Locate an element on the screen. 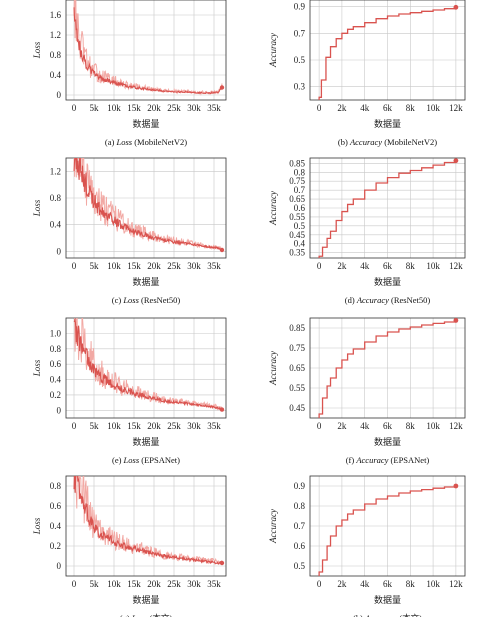 The width and height of the screenshot is (500, 617). y-tick-label: 0.2 is located at coordinates (55, 546).